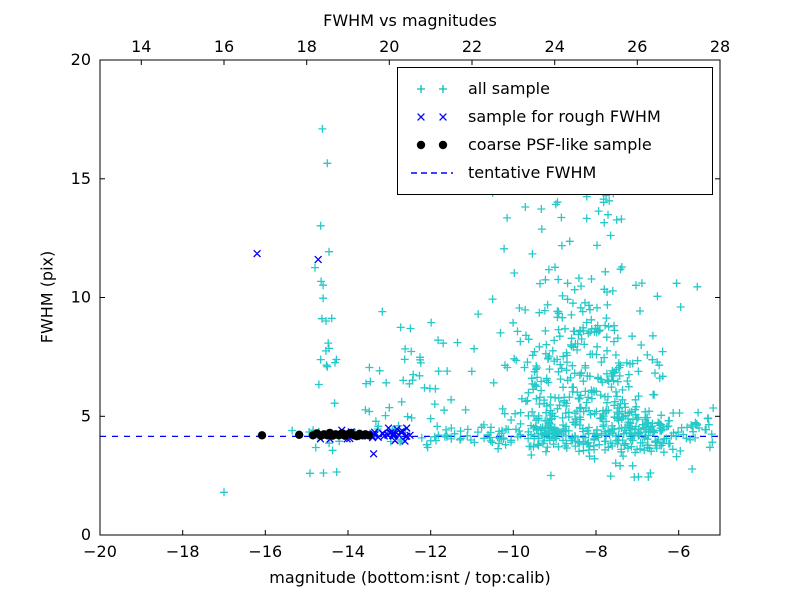  I want to click on x-tick-label: −10, so click(513, 551).